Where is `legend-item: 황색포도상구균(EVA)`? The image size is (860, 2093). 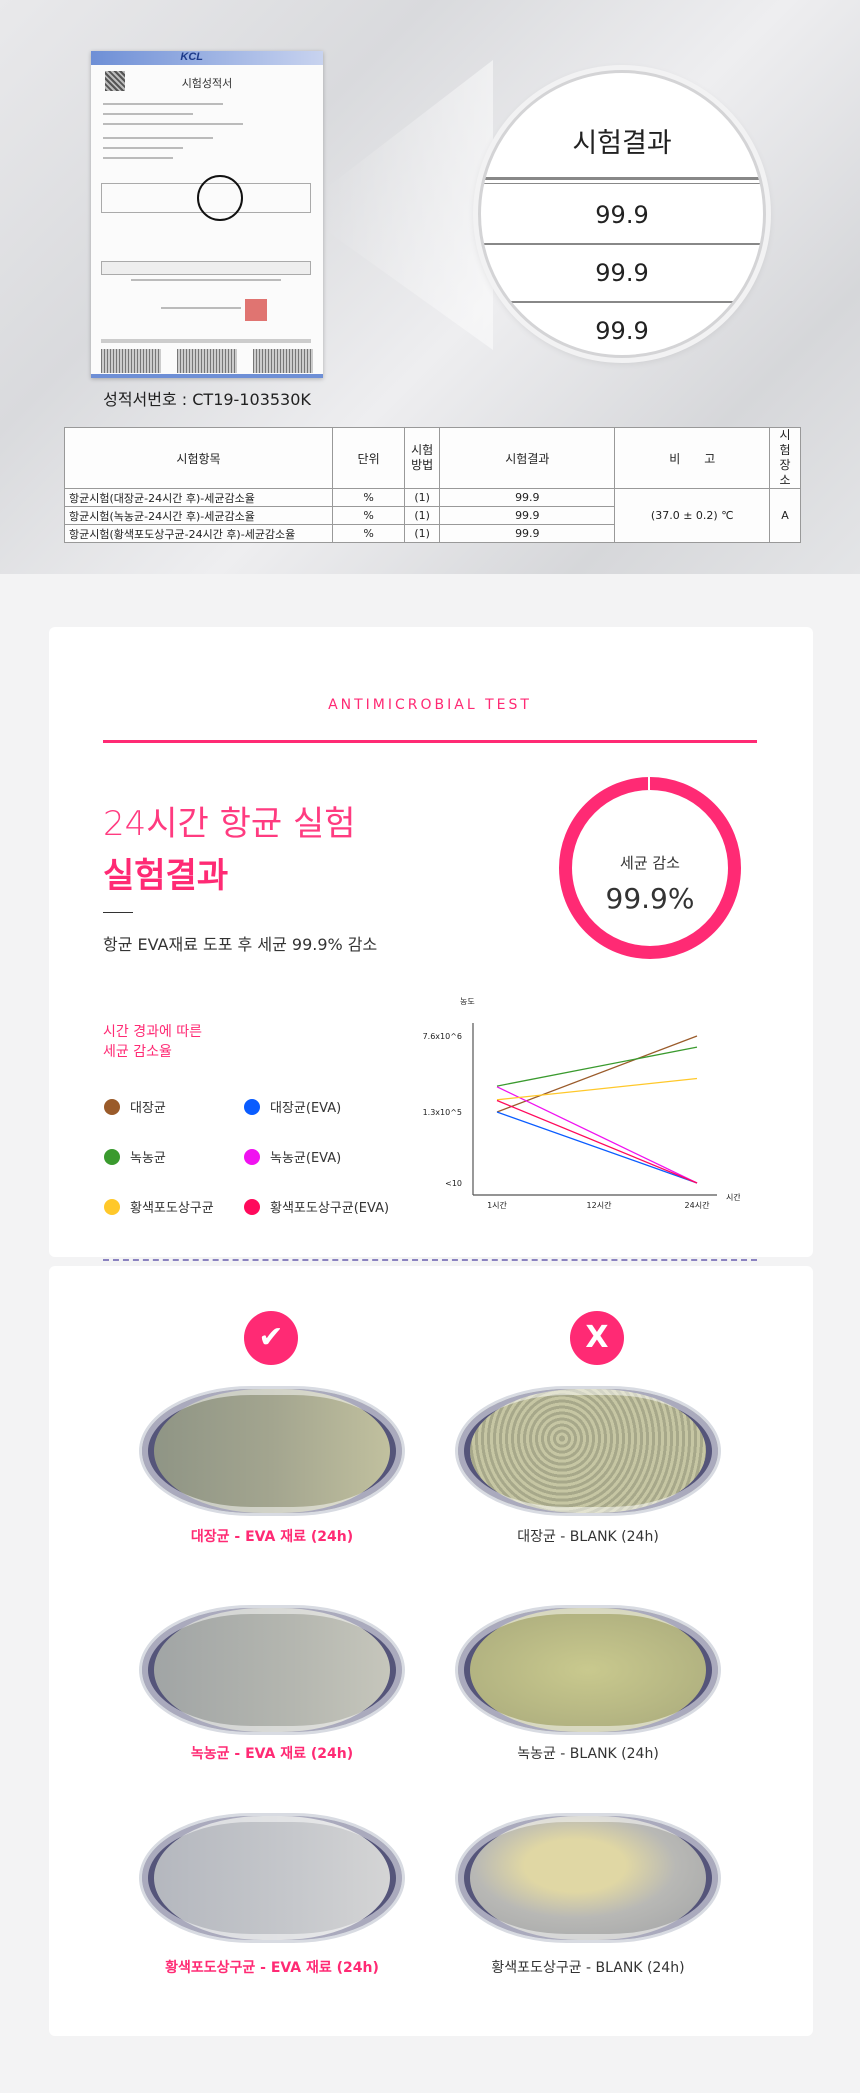
legend-item: 황색포도상구균(EVA) is located at coordinates (316, 1206).